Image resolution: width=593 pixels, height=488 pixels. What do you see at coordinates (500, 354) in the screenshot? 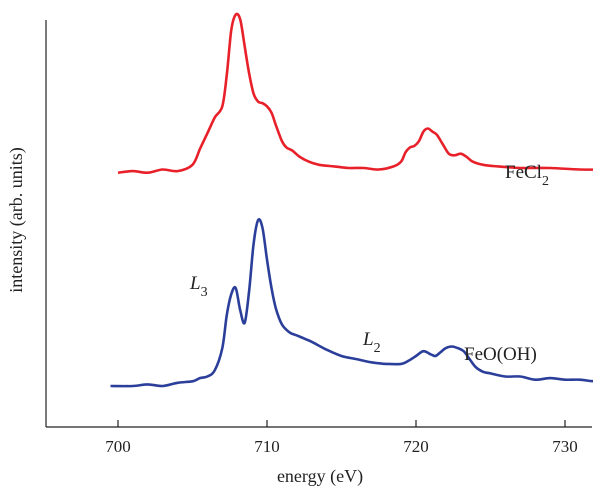
I see `feooh-label: FeO(OH)` at bounding box center [500, 354].